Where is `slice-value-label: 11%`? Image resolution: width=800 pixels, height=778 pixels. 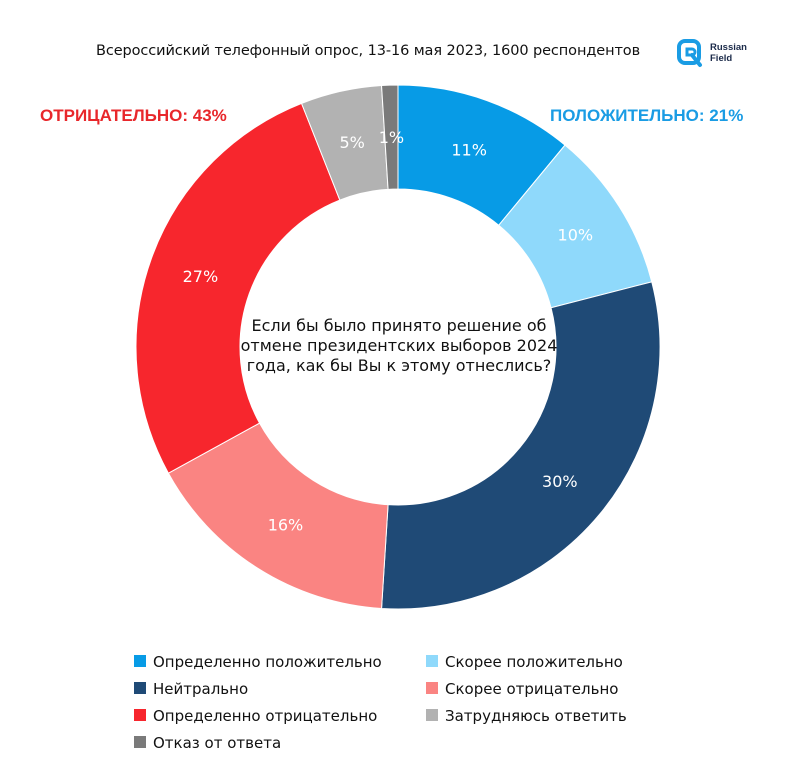
slice-value-label: 11% is located at coordinates (469, 149).